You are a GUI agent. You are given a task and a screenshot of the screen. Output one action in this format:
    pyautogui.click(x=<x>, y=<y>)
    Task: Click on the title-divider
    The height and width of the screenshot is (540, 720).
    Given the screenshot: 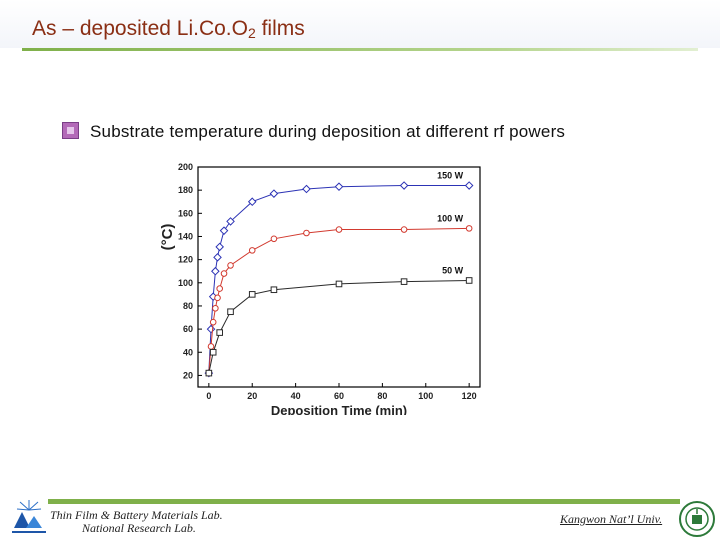 What is the action you would take?
    pyautogui.click(x=360, y=49)
    